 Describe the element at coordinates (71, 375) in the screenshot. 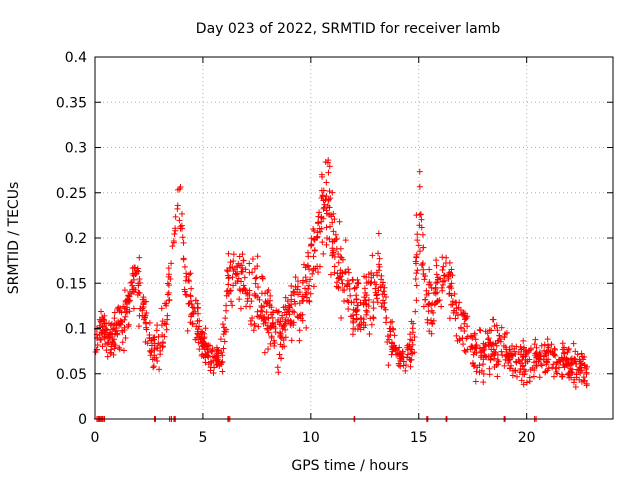

I see `y-tick-label: 0.05` at that location.